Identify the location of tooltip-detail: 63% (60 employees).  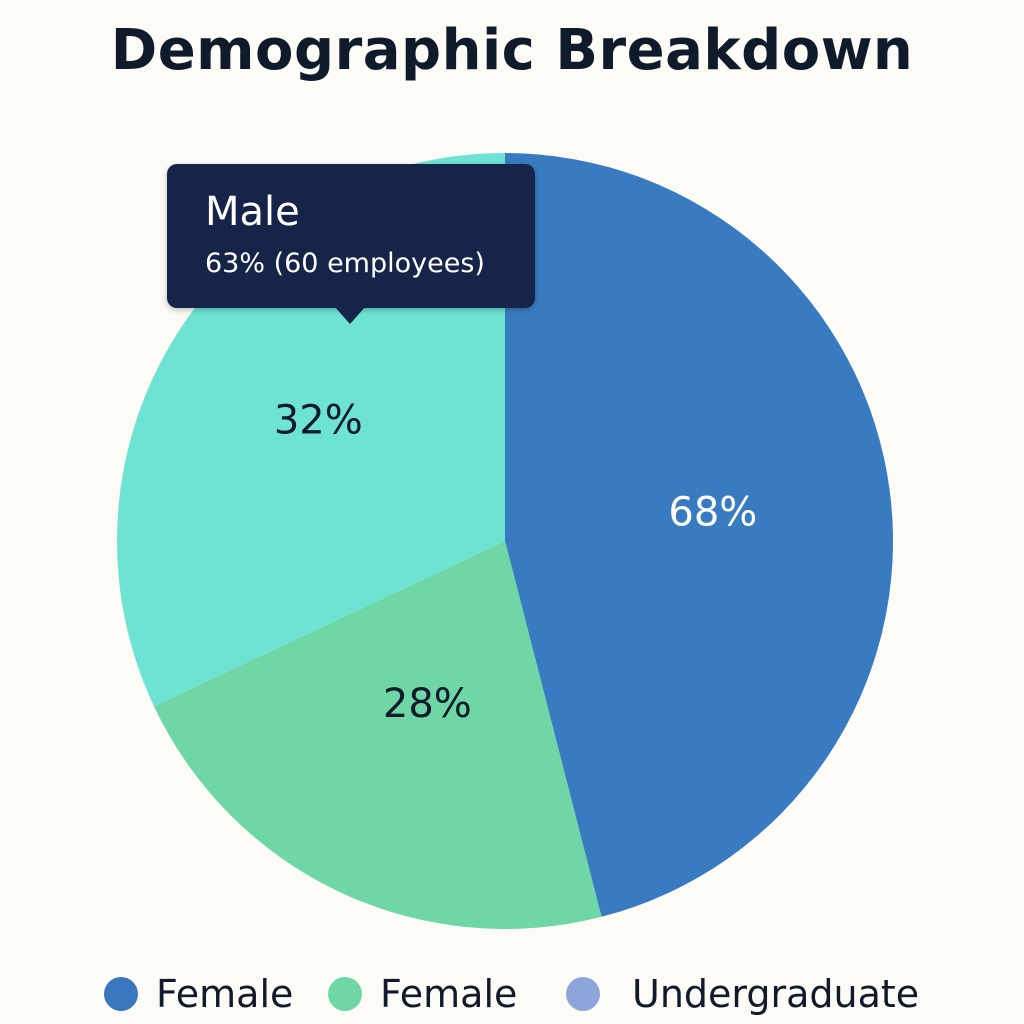
(345, 263).